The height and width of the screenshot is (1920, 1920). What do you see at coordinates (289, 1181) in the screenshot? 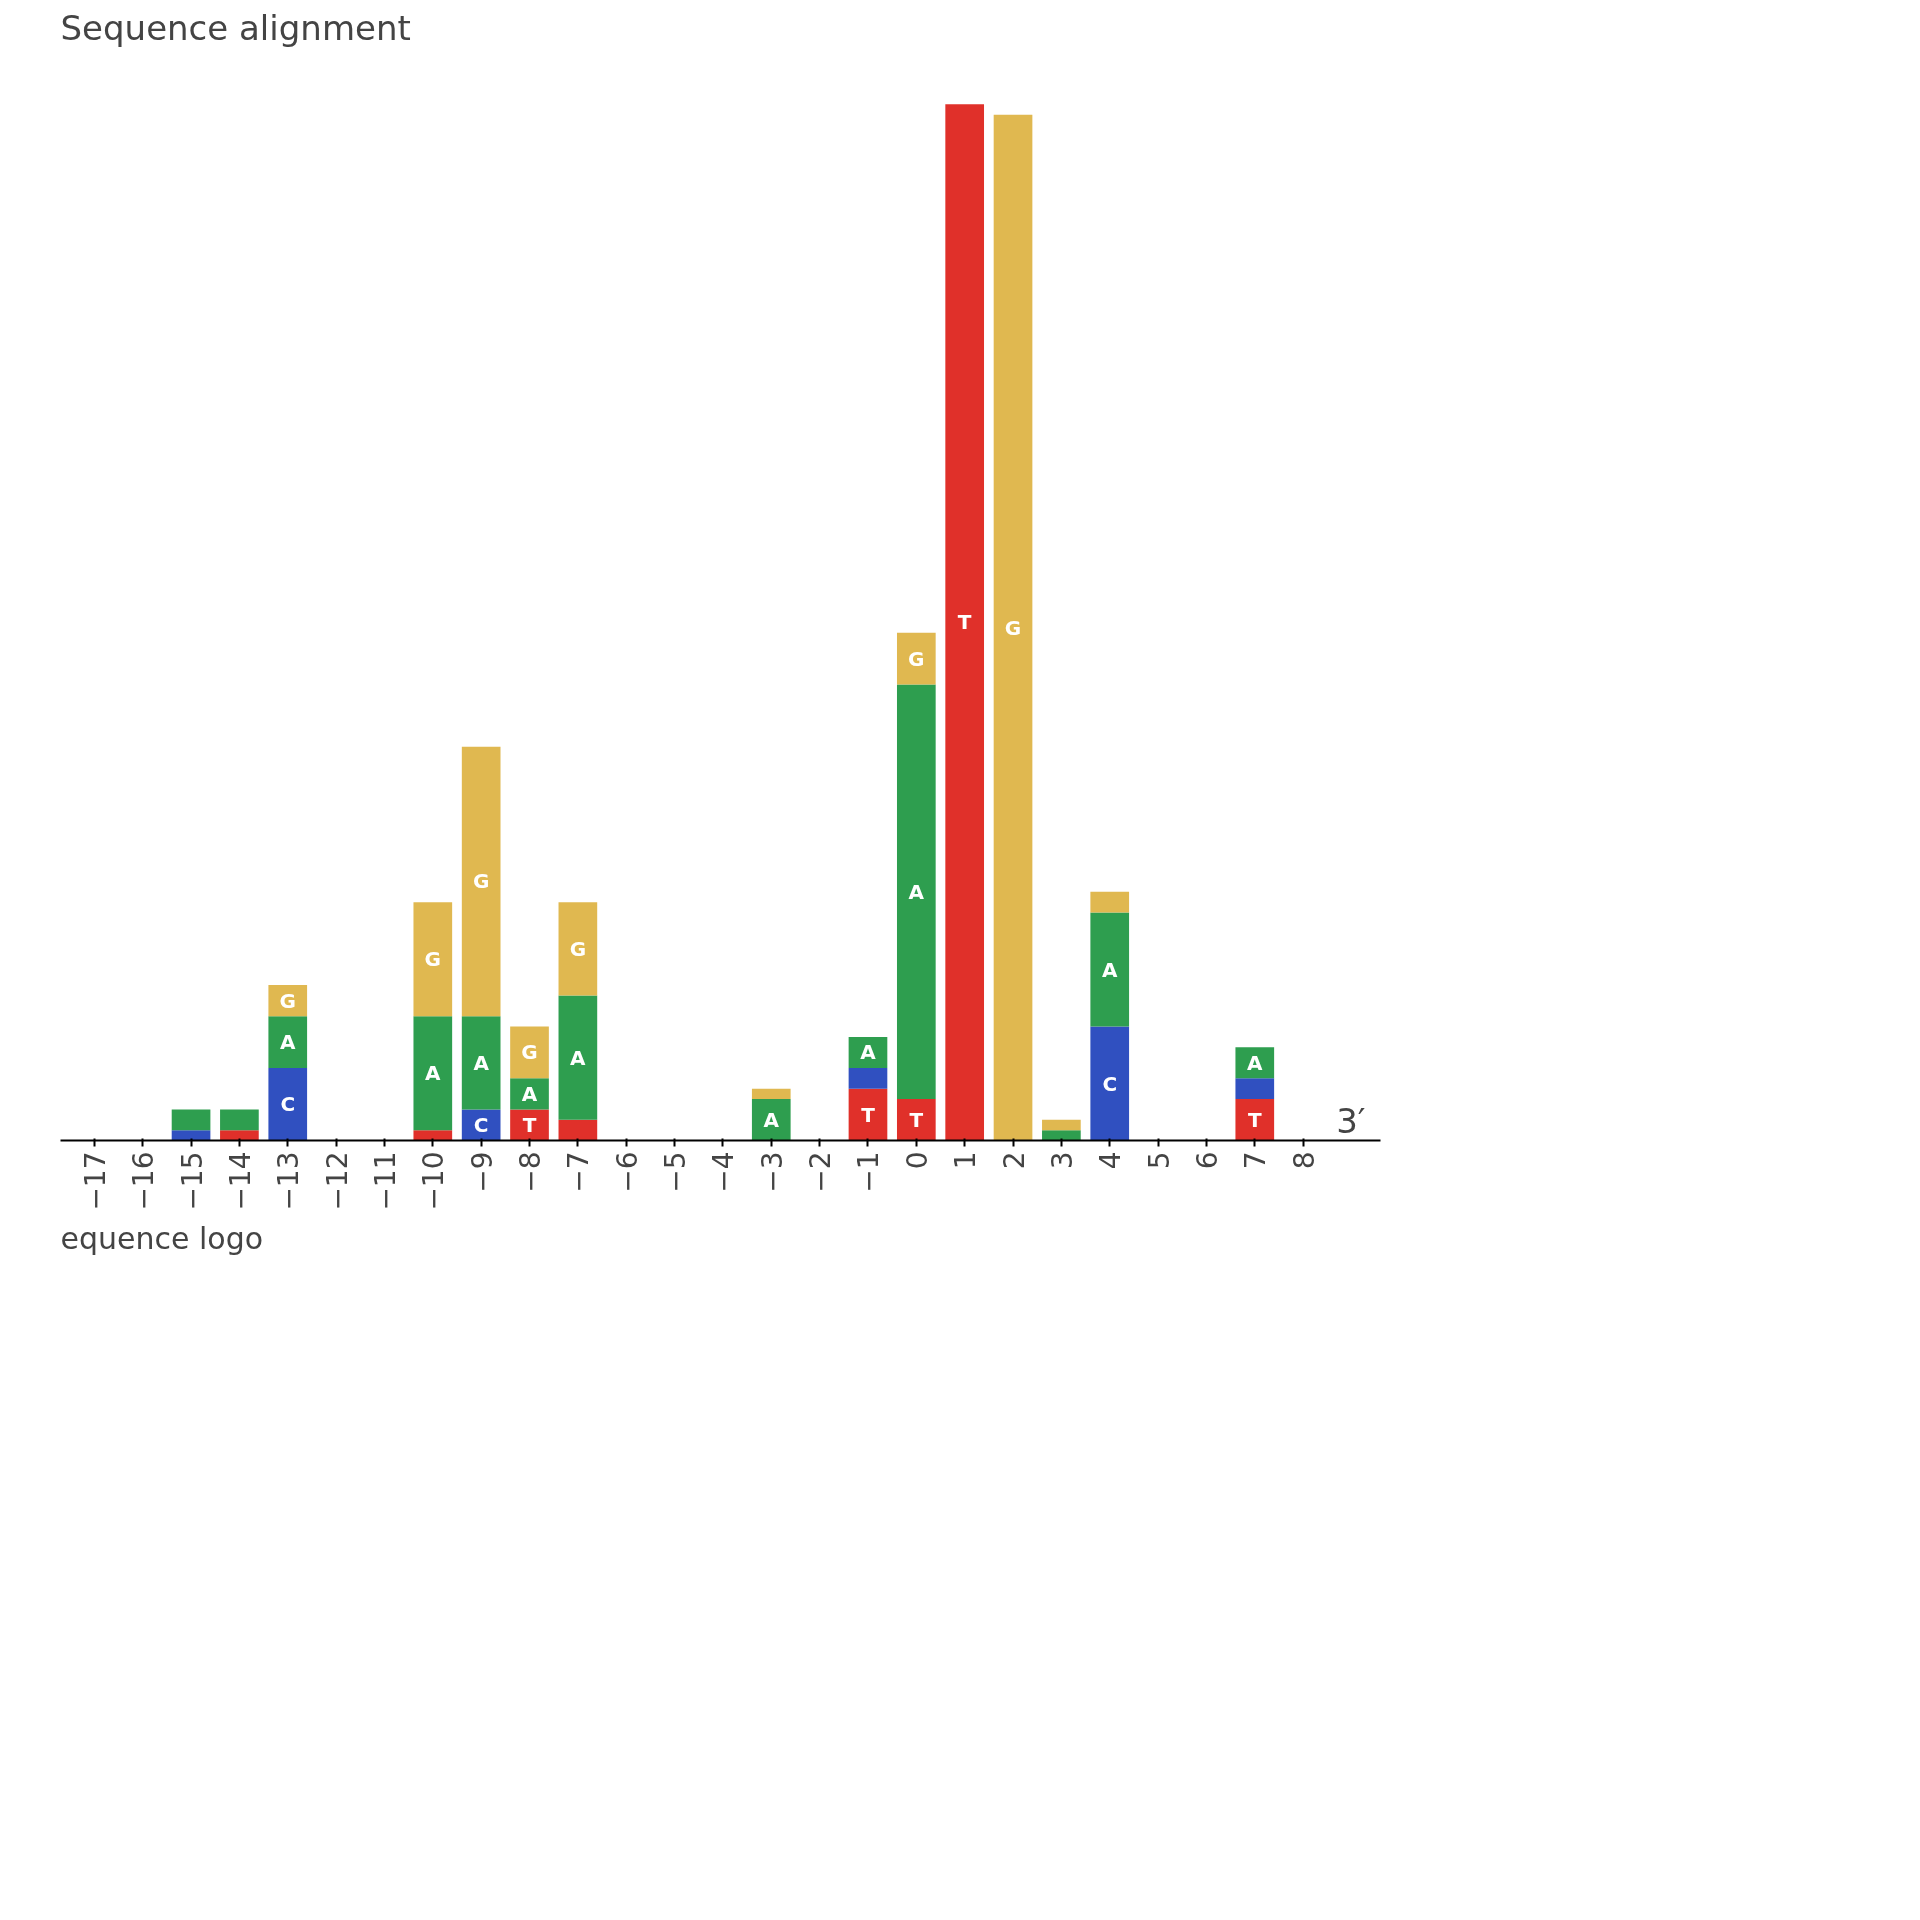
I see `x-tick-label: −13` at bounding box center [289, 1181].